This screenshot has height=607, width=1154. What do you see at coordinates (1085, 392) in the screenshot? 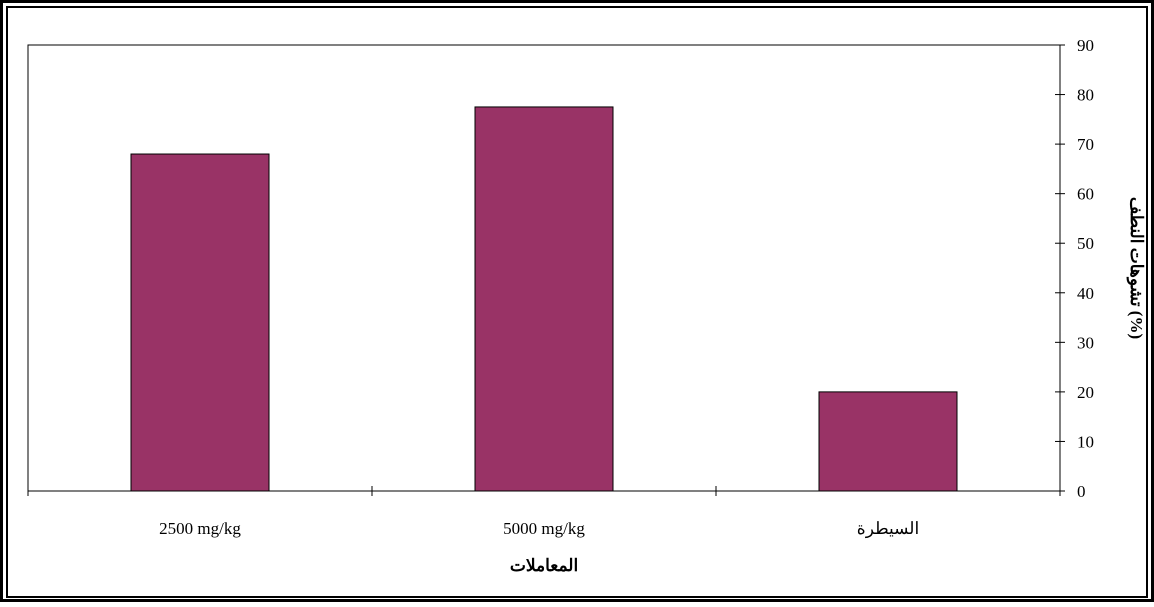
I see `y-tick-label: 20` at bounding box center [1085, 392].